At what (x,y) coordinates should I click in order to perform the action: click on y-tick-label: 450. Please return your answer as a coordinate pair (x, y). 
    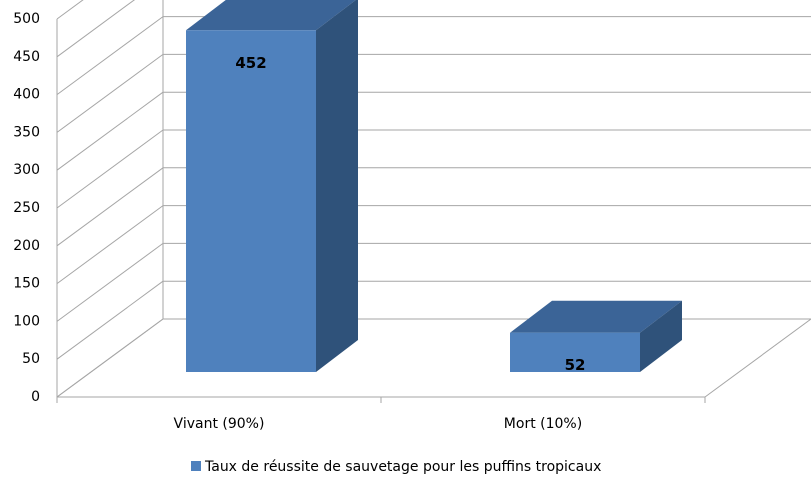
    Looking at the image, I should click on (26, 57).